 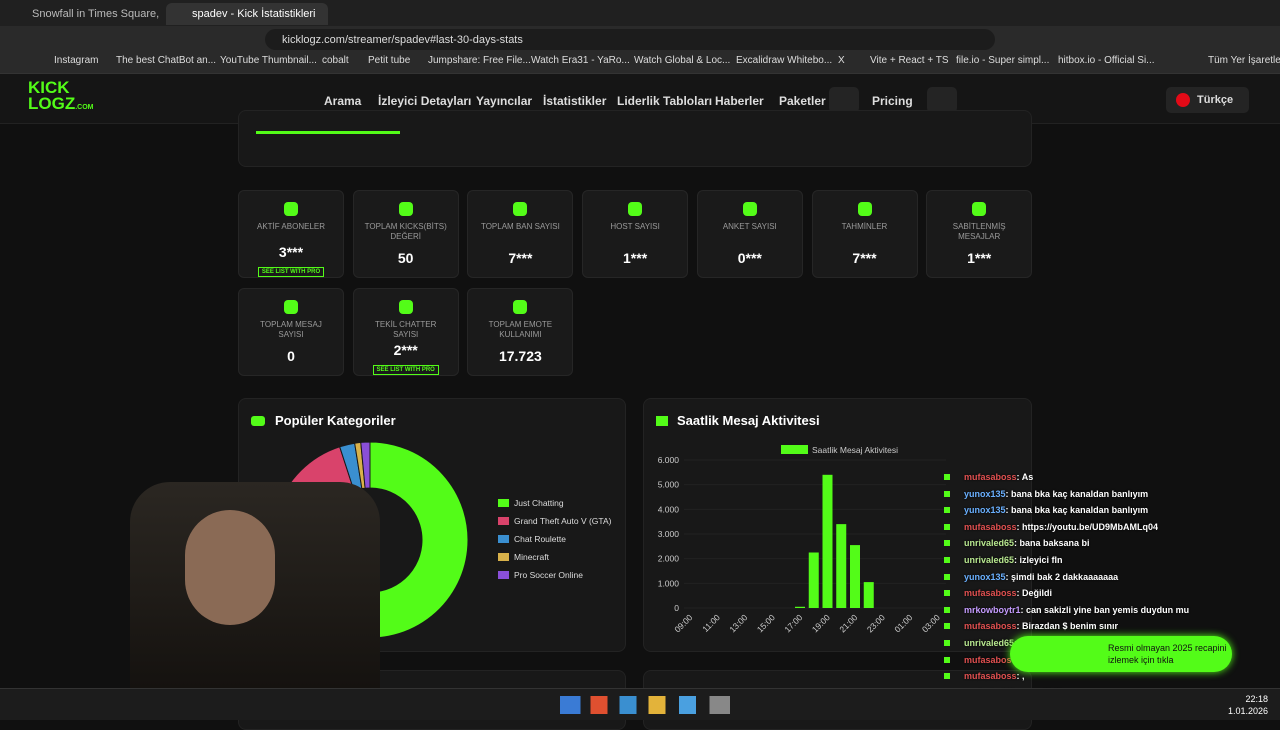 I want to click on legend-label: Chat Roulette, so click(x=540, y=539).